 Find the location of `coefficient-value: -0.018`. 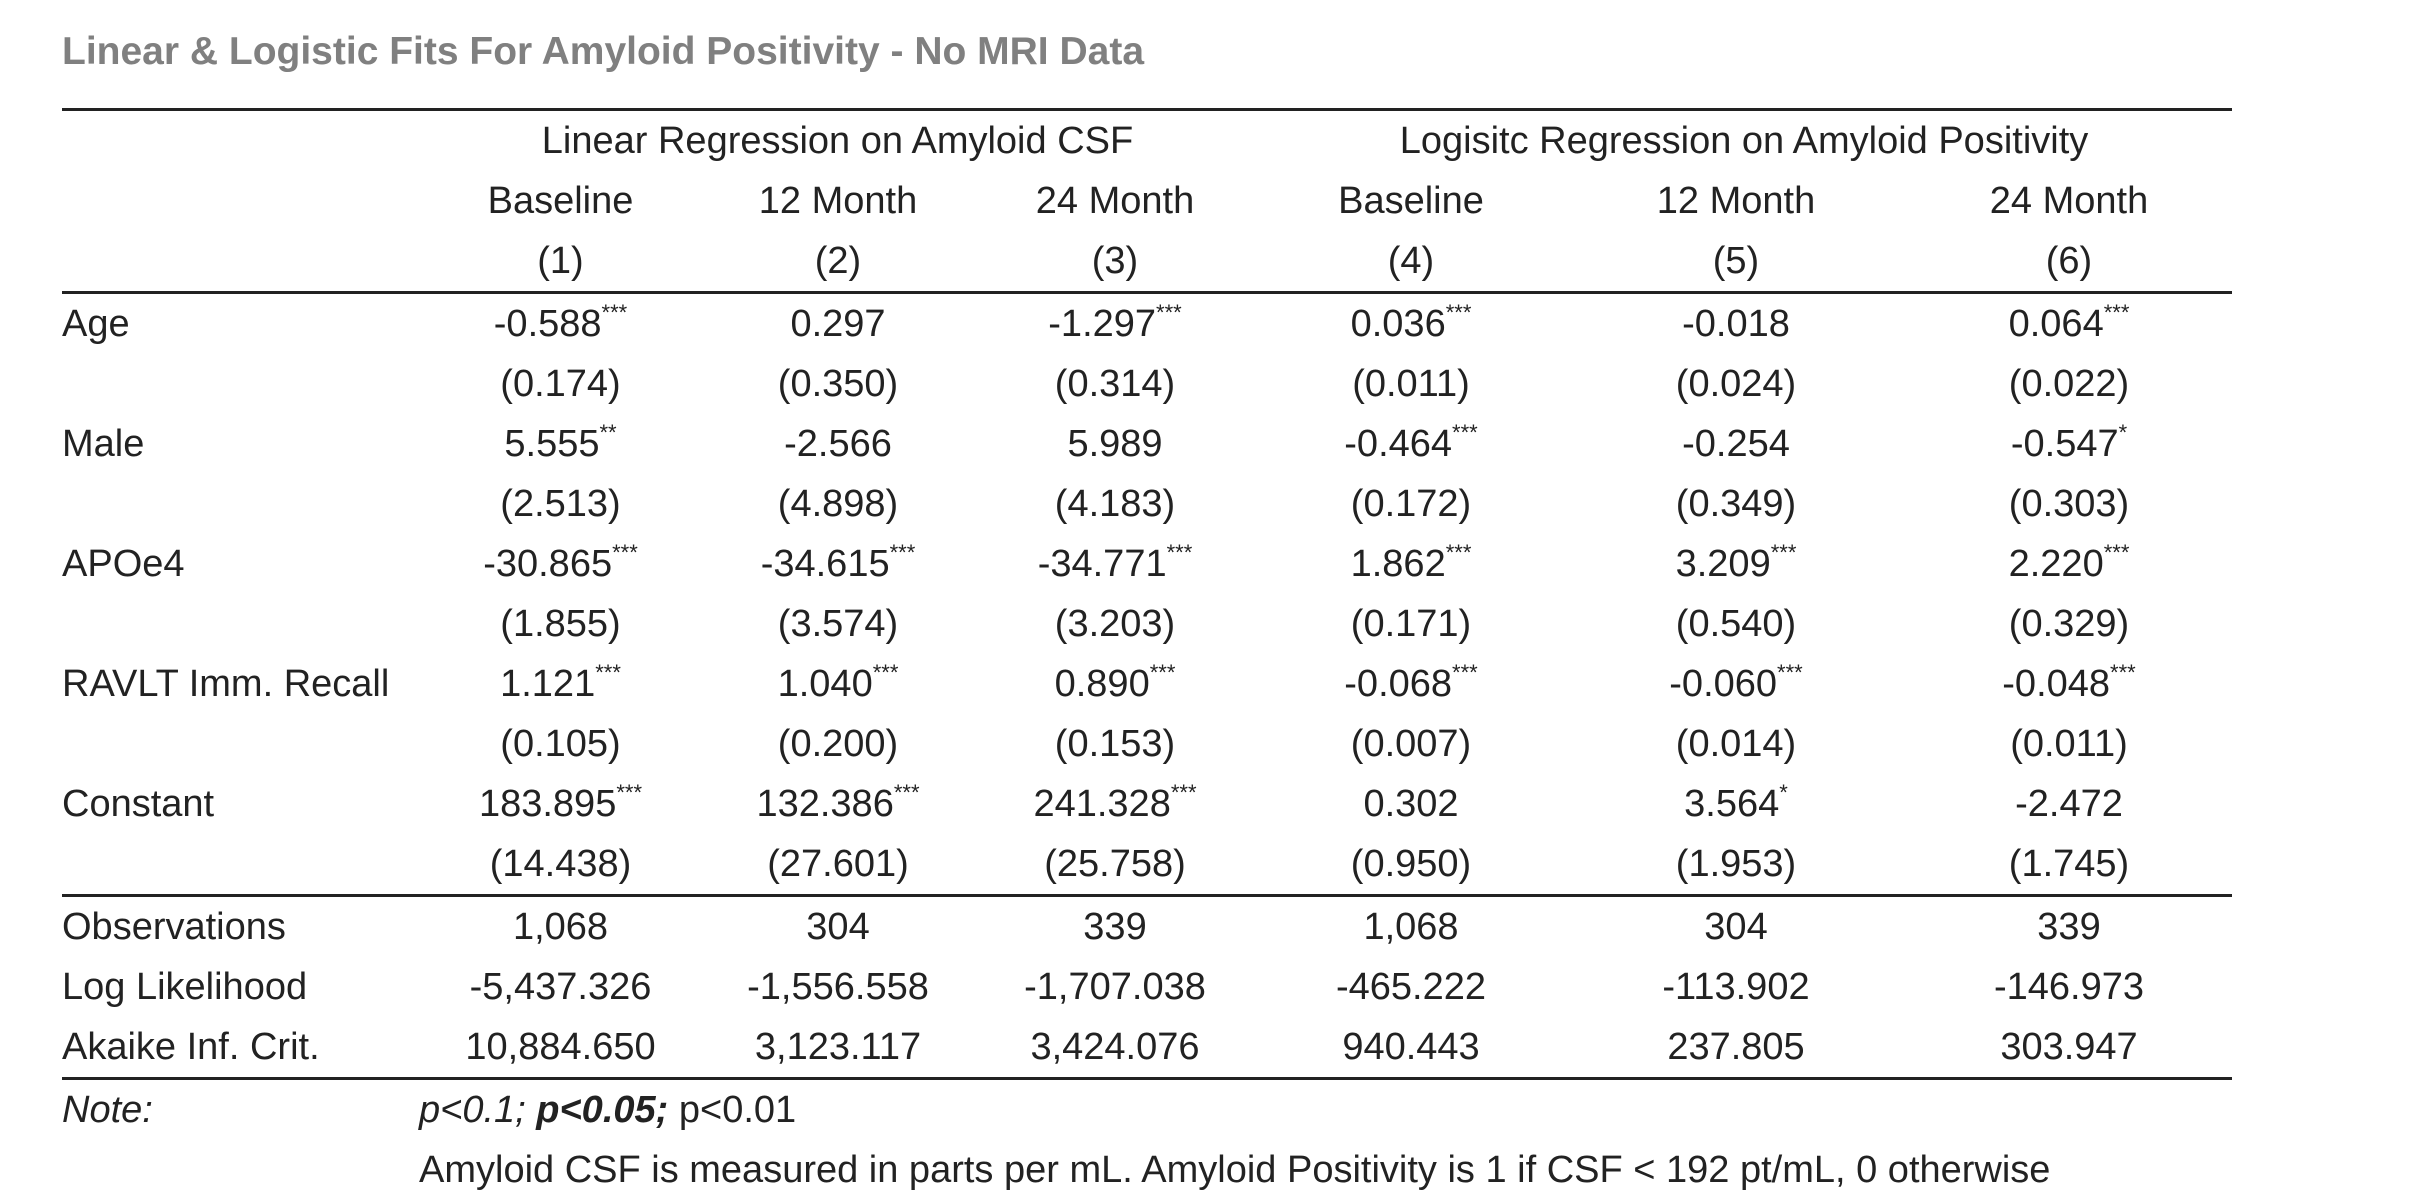

coefficient-value: -0.018 is located at coordinates (1736, 323).